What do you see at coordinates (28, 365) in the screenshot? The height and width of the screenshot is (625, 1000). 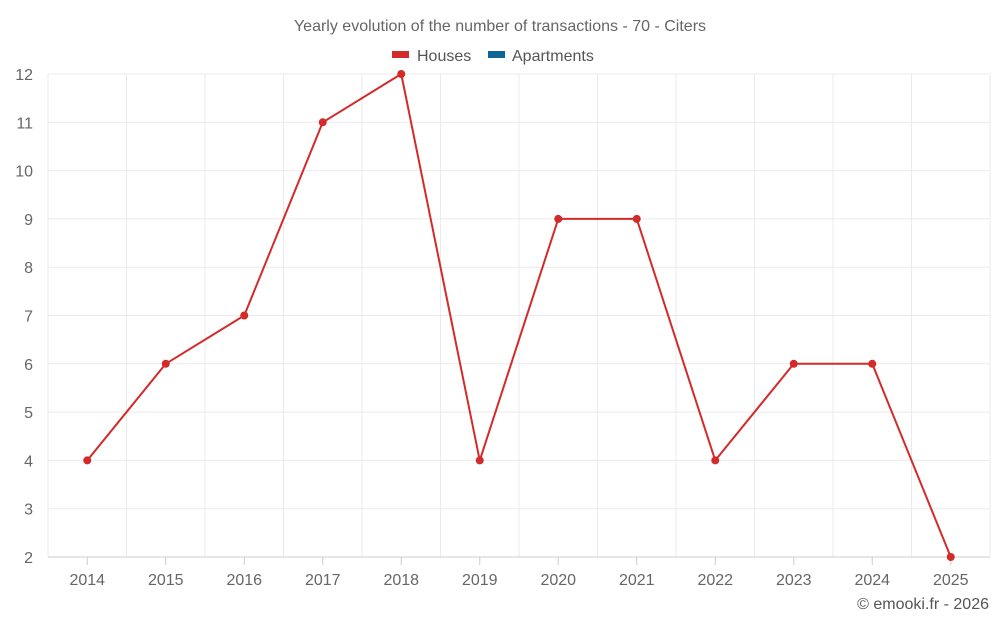 I see `y-tick-label: 6` at bounding box center [28, 365].